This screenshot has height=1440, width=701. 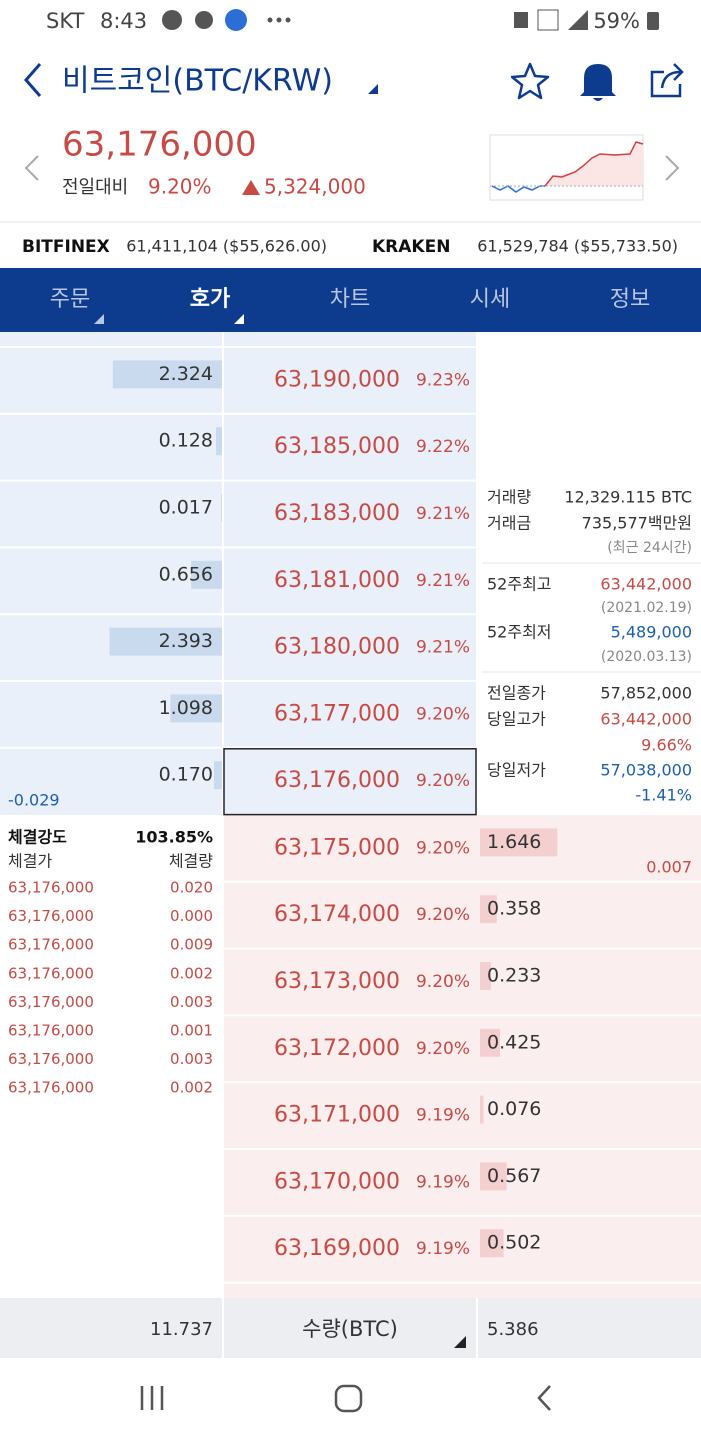 I want to click on info-label: 52주최고, so click(x=519, y=584).